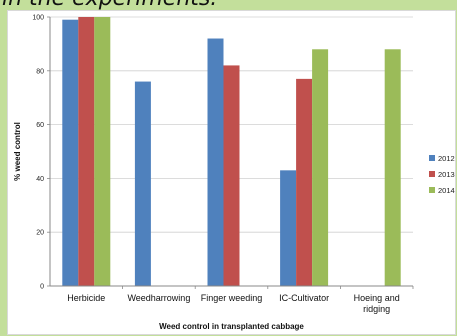  Describe the element at coordinates (41, 153) in the screenshot. I see `y-tick-labels: 0 20 40 60 80 100` at that location.